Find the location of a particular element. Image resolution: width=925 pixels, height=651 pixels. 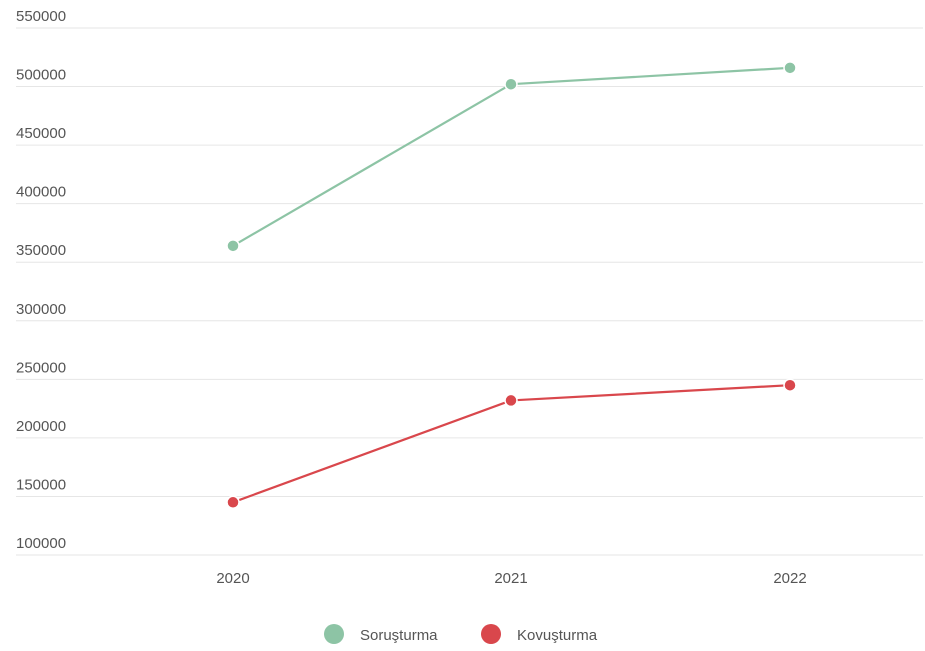

x-tick-label: 2021 is located at coordinates (510, 578).